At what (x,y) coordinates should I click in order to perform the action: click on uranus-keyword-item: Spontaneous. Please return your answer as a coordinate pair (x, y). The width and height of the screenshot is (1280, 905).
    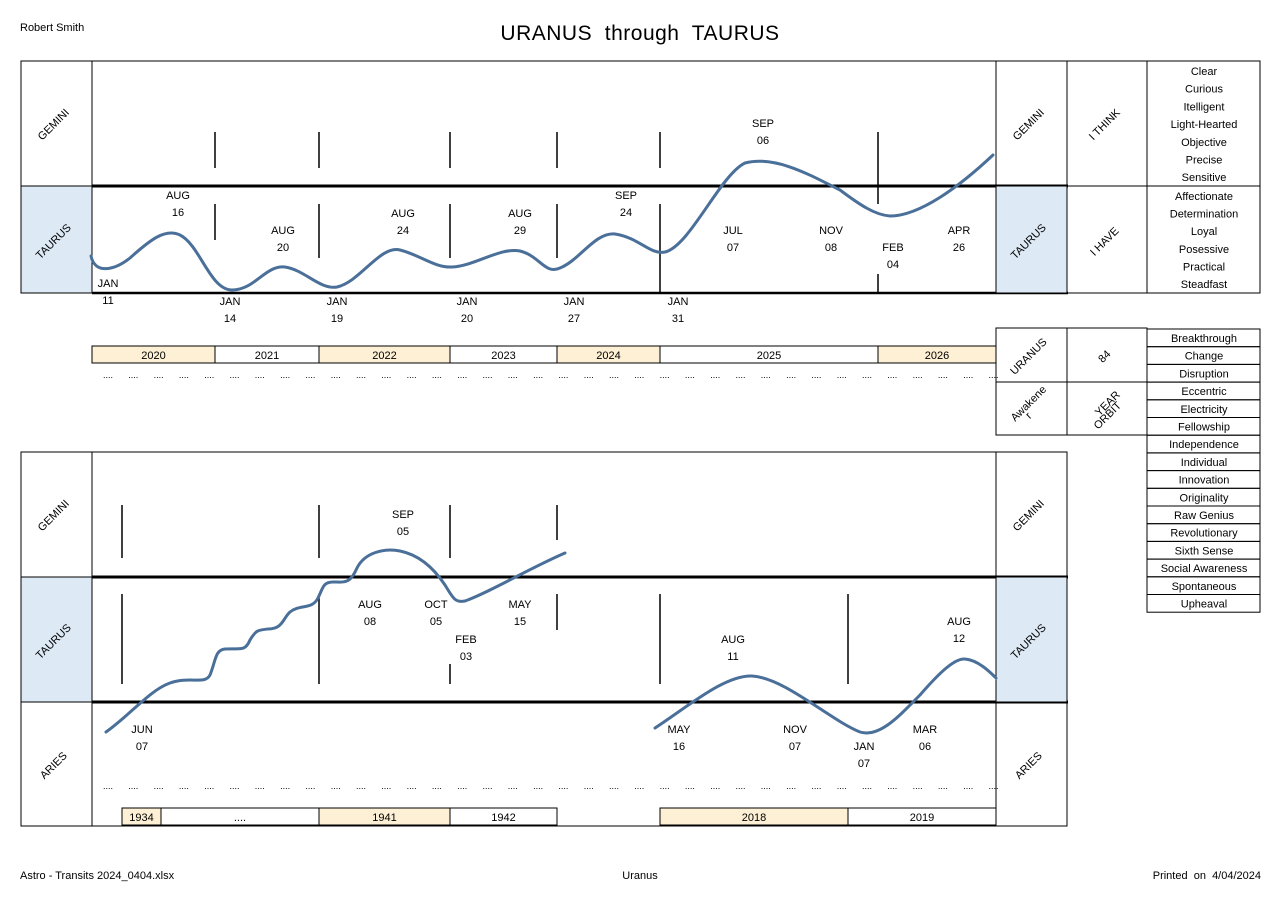
    Looking at the image, I should click on (1204, 587).